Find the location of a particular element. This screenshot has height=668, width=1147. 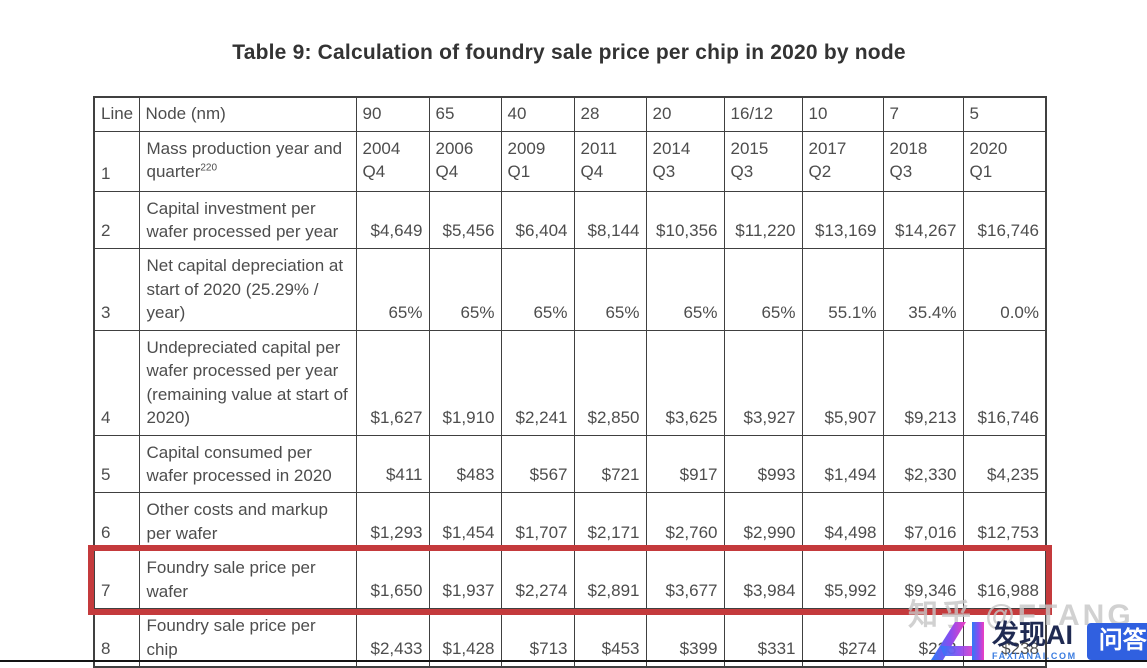

table-cell: $1,910 is located at coordinates (465, 382).